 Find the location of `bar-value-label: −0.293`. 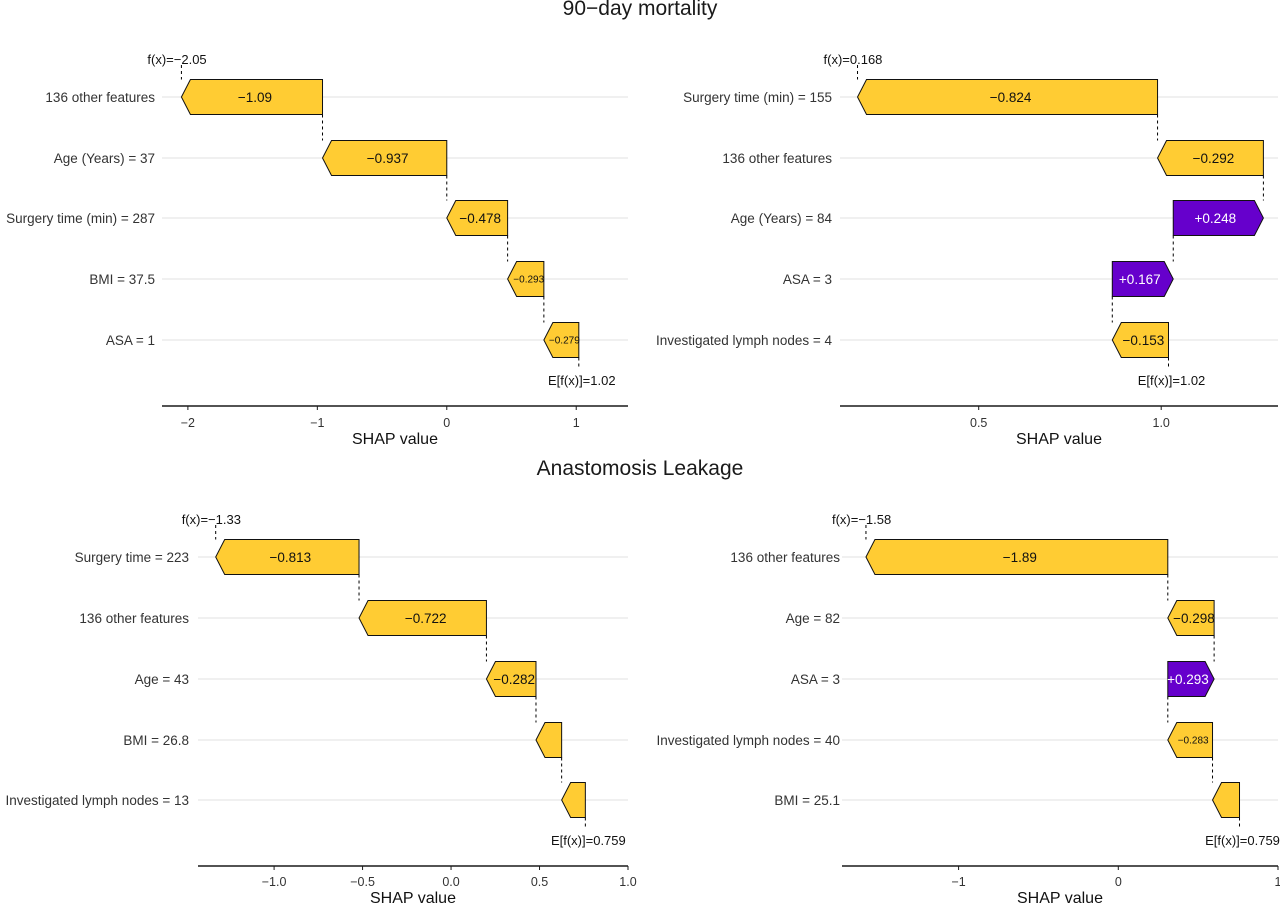

bar-value-label: −0.293 is located at coordinates (528, 280).